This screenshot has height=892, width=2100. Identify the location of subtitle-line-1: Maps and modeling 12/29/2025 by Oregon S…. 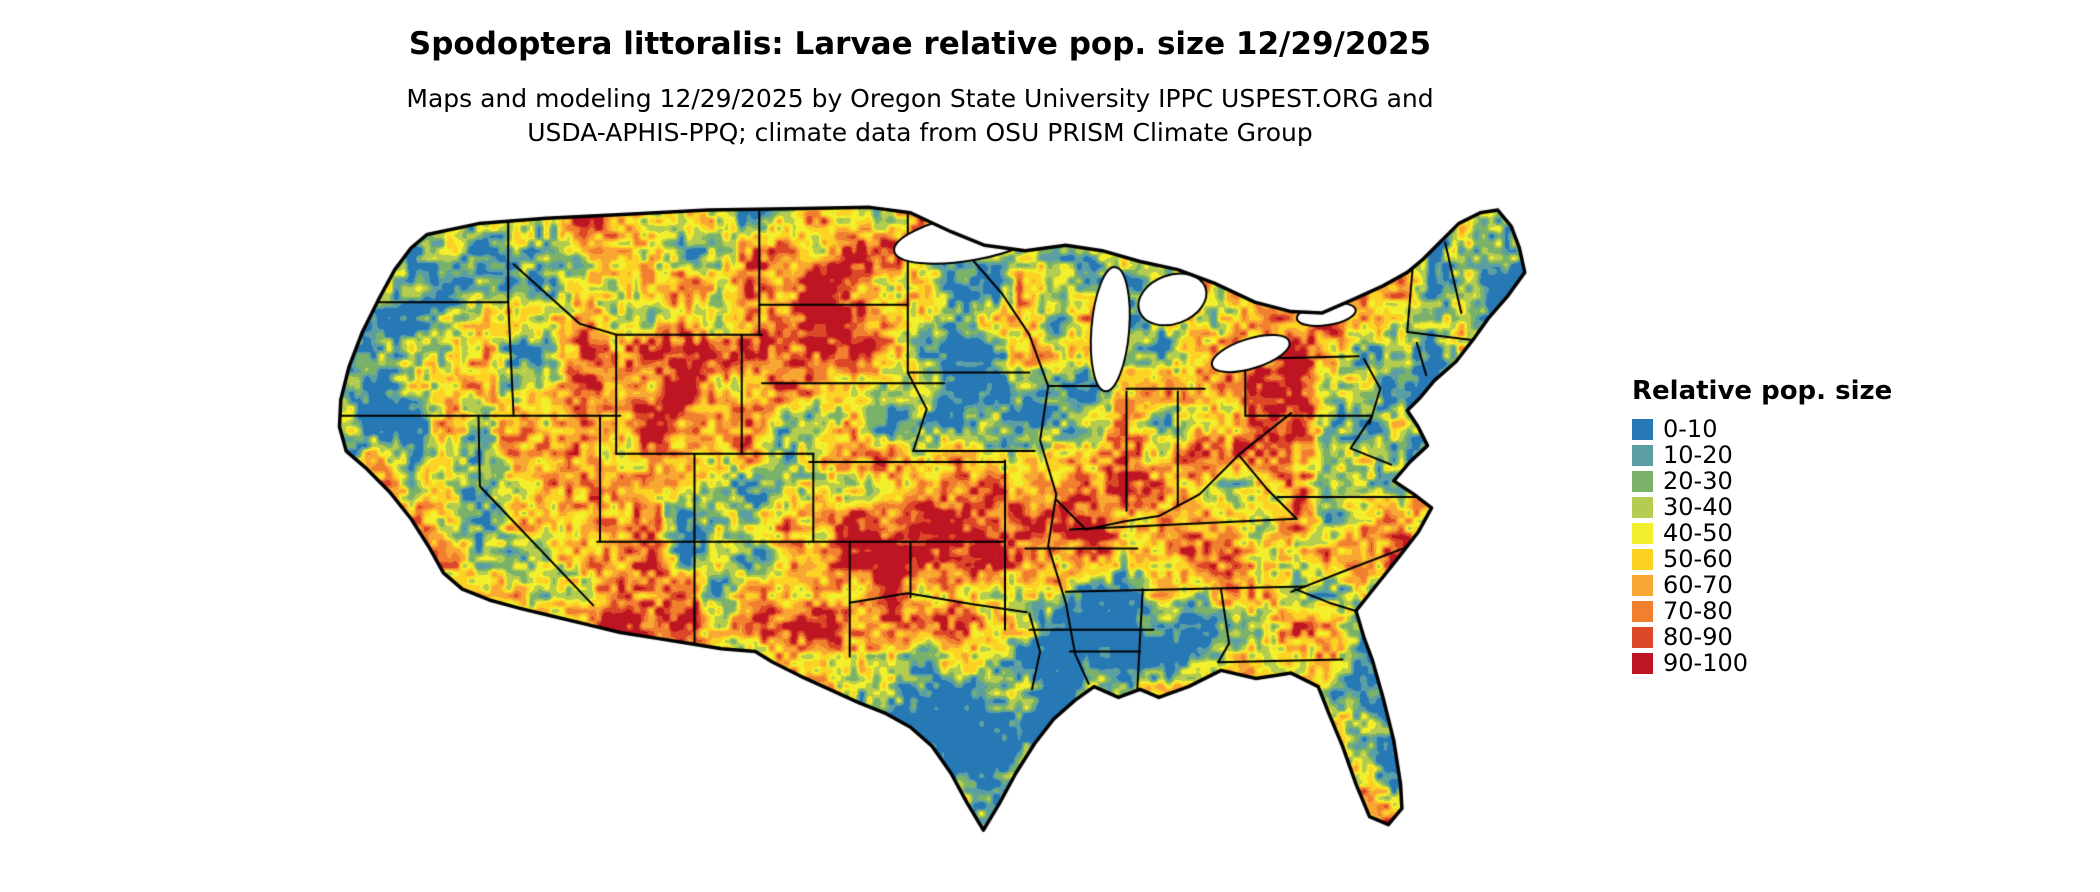
(920, 98).